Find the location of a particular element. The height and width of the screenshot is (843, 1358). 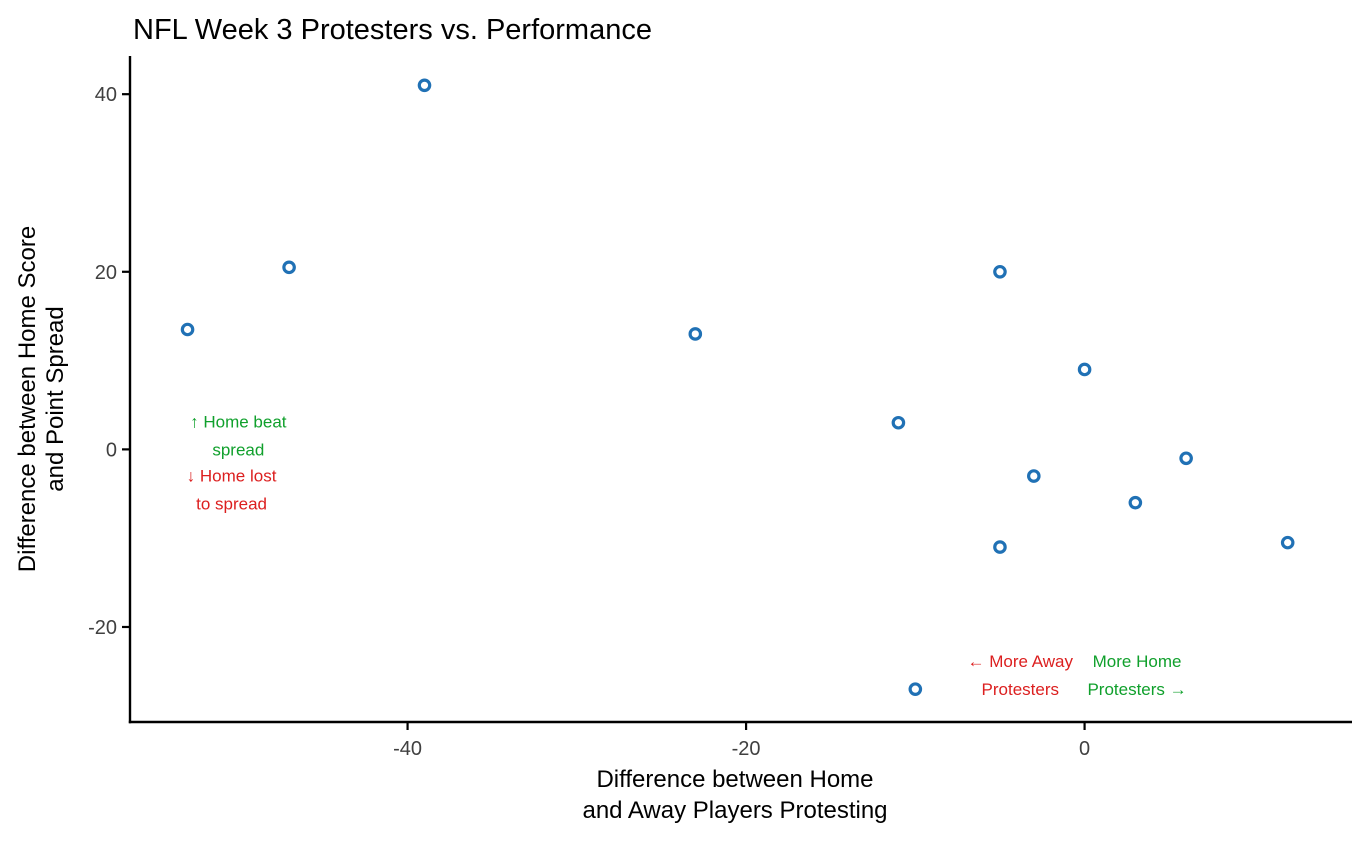

y-tick-label: -20 is located at coordinates (102, 628).